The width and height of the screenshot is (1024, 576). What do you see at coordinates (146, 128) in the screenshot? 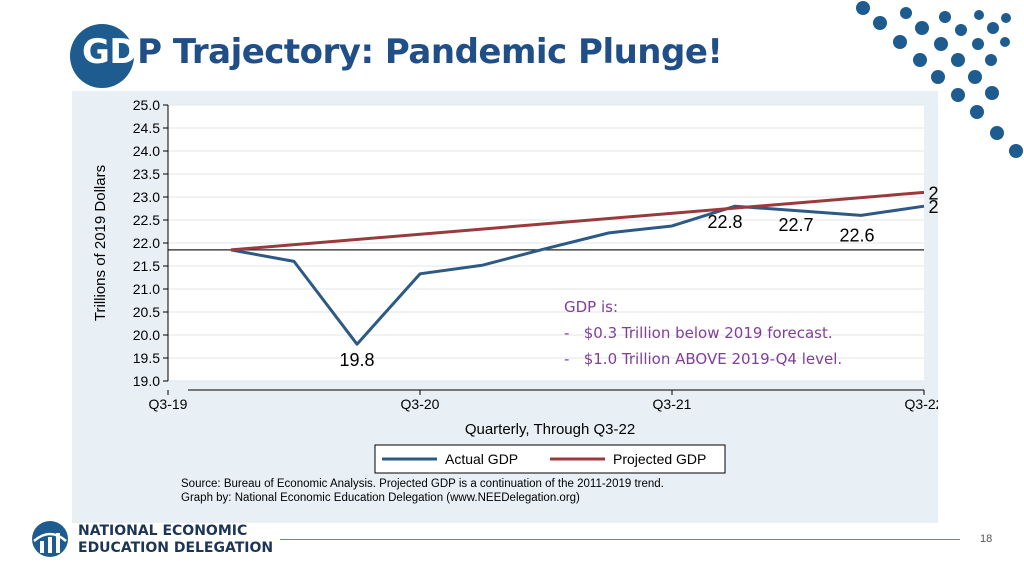
I see `y-tick-label: 24.5` at bounding box center [146, 128].